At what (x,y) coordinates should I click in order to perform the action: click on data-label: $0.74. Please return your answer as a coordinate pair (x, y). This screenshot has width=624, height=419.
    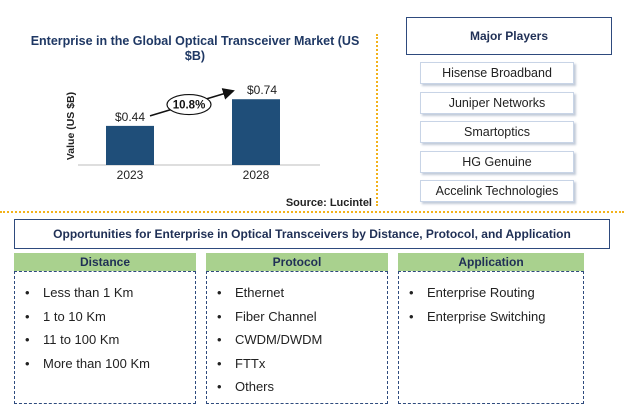
    Looking at the image, I should click on (262, 90).